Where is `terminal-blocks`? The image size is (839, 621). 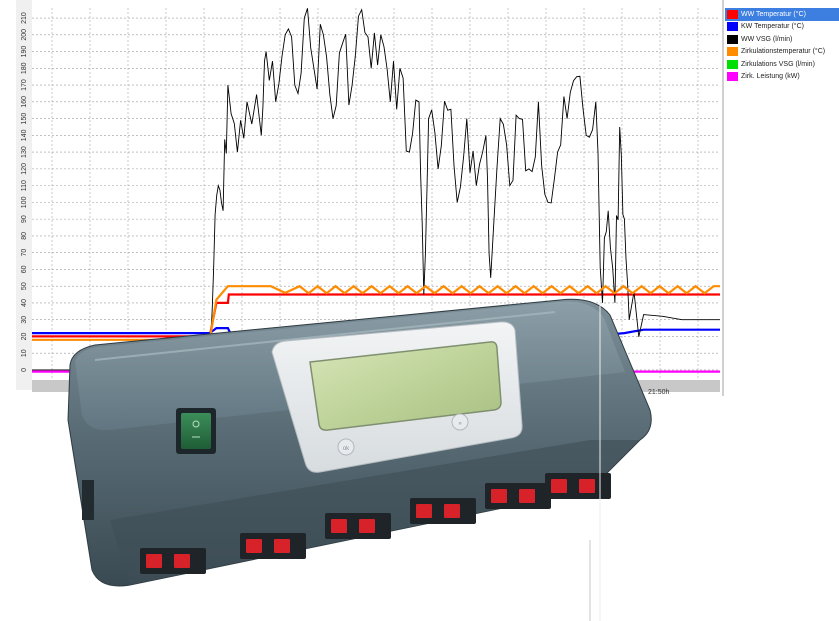 terminal-blocks is located at coordinates (375, 523).